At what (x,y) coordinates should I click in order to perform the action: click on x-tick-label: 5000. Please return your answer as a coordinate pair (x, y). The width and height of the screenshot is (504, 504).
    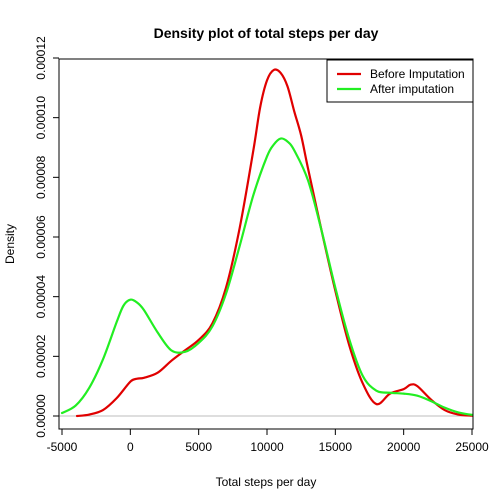
    Looking at the image, I should click on (198, 447).